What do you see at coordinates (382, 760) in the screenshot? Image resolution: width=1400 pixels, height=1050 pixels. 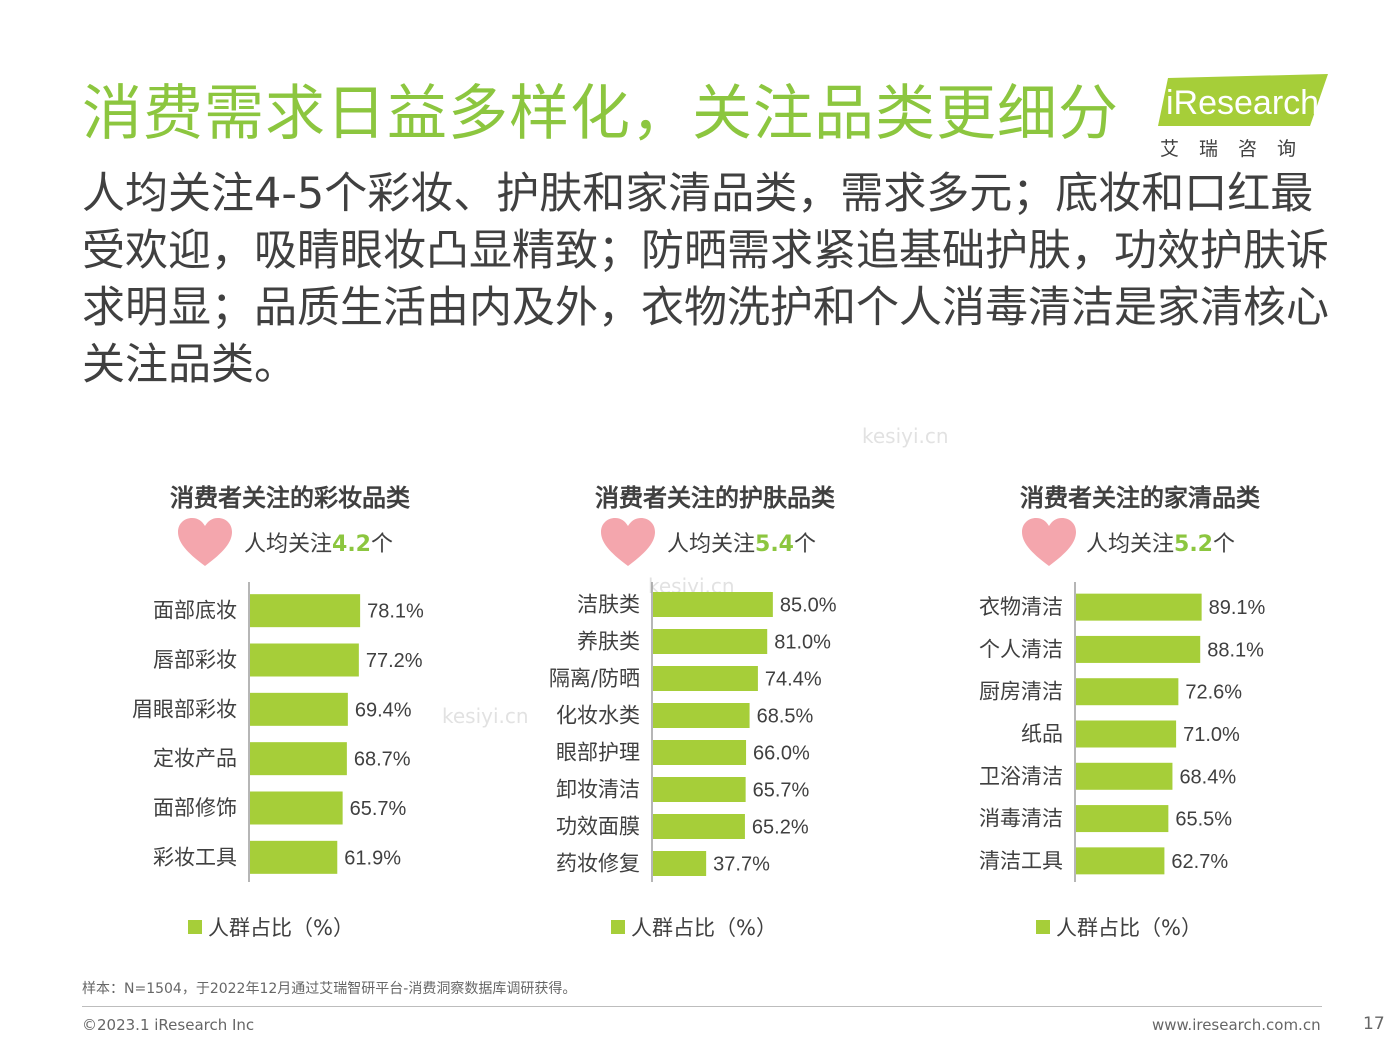 I see `value-label: 68.7%` at bounding box center [382, 760].